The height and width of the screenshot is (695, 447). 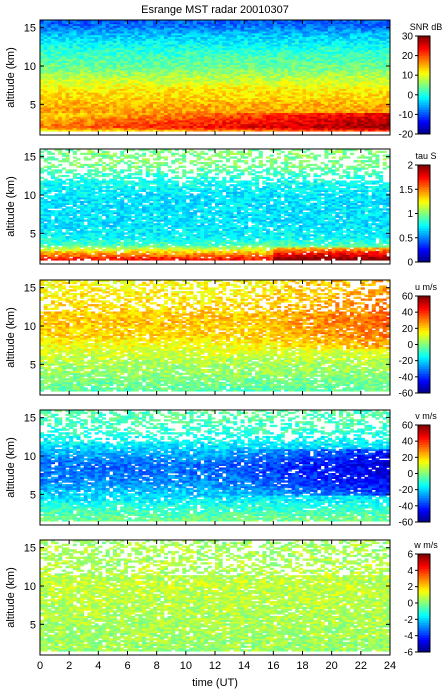 What do you see at coordinates (215, 10) in the screenshot?
I see `chart-title: Esrange MST radar 20010307` at bounding box center [215, 10].